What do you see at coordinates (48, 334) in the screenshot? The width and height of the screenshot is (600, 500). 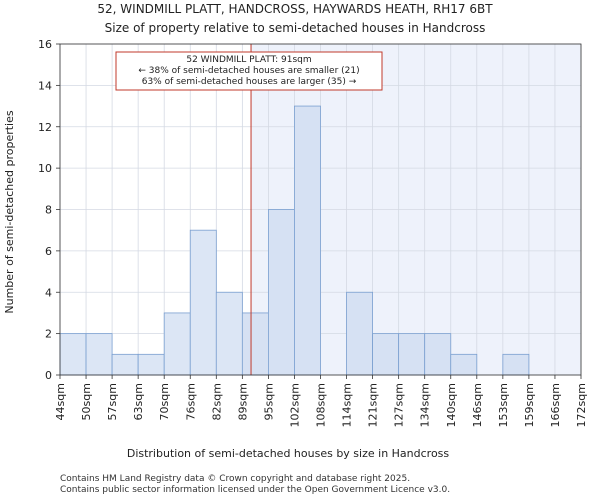 I see `y-tick-label: 2` at bounding box center [48, 334].